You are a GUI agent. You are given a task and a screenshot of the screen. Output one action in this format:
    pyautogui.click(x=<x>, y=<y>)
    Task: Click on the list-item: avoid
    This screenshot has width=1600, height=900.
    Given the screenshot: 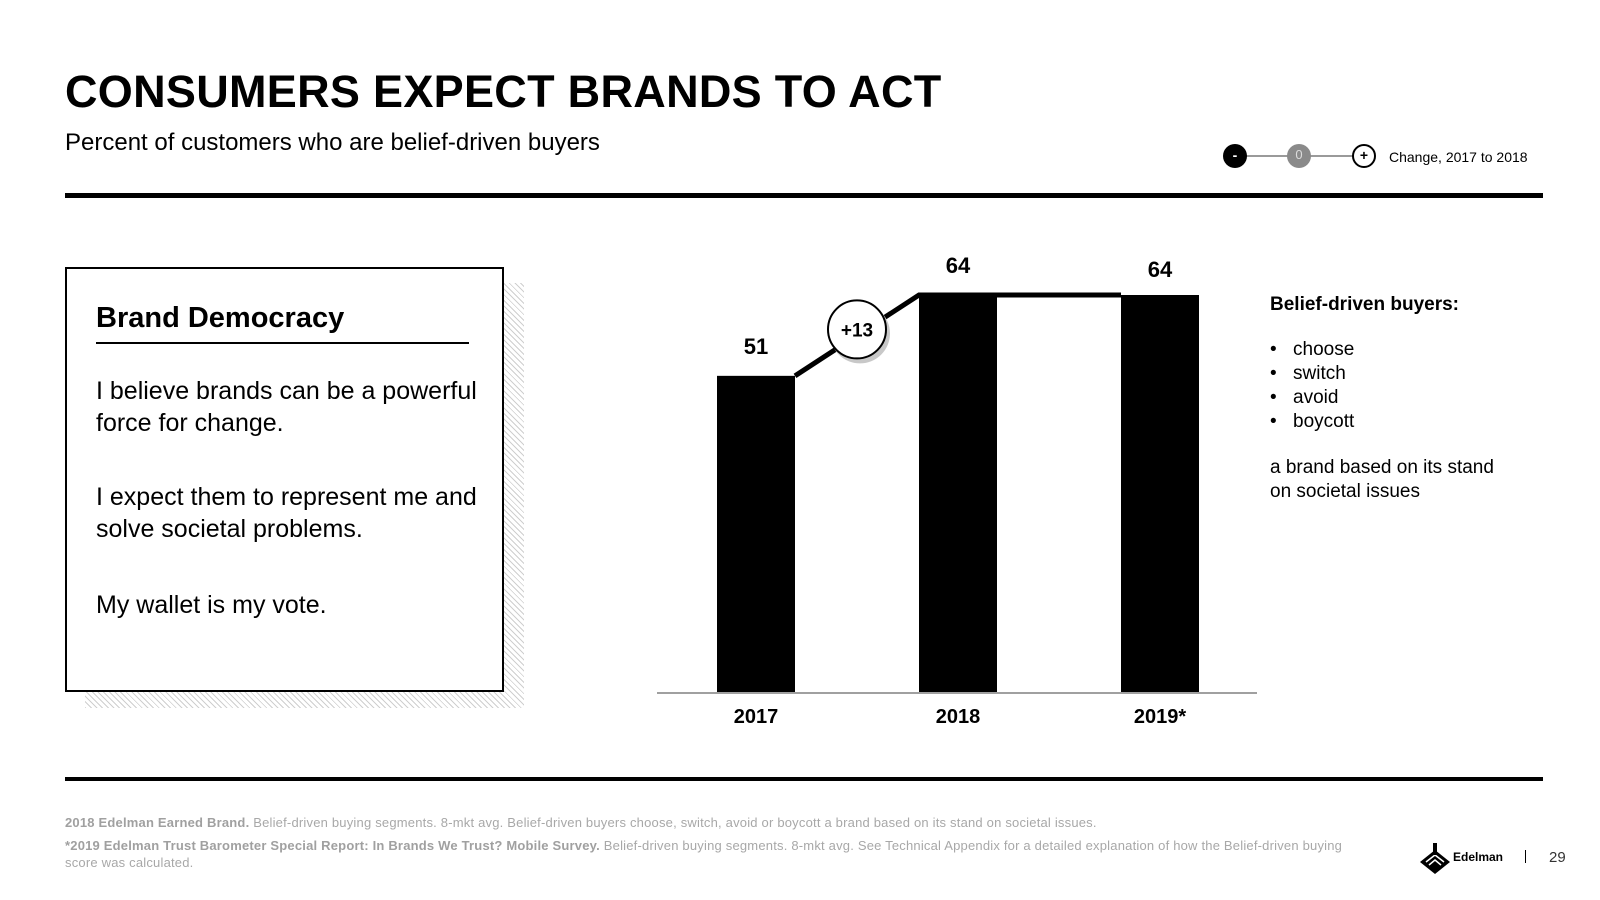 What is the action you would take?
    pyautogui.click(x=1420, y=398)
    